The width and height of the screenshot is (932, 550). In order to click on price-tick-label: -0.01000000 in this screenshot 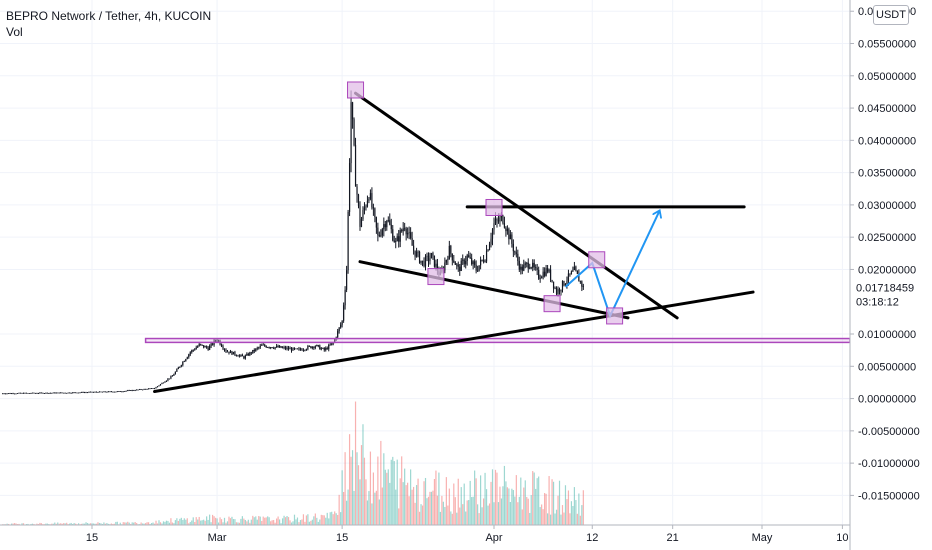, I will do `click(889, 464)`.